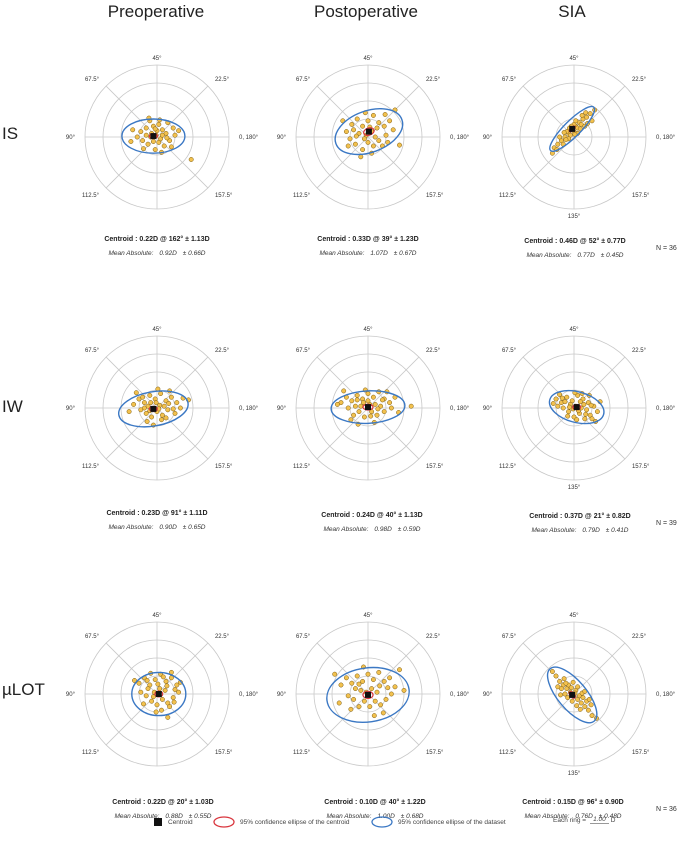  I want to click on axis-label-a112: 112.5°, so click(508, 753).